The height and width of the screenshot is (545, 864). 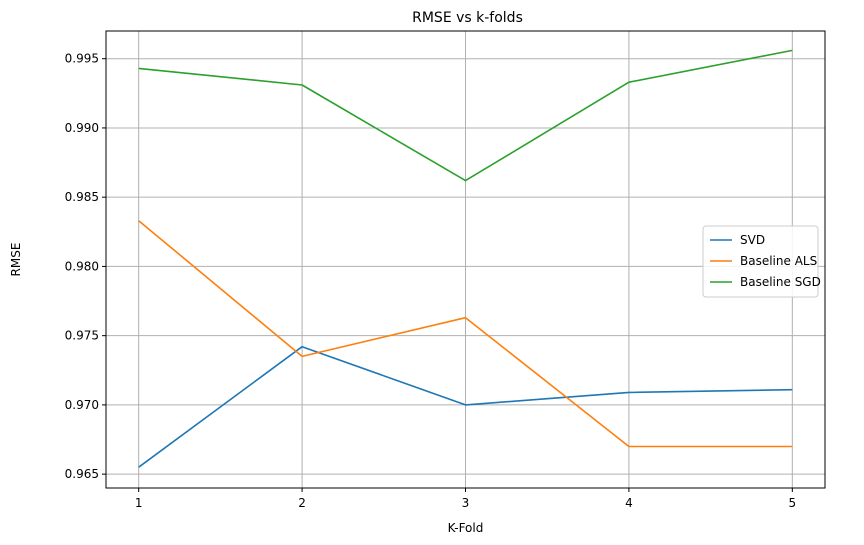 I want to click on legend-box, so click(x=760, y=261).